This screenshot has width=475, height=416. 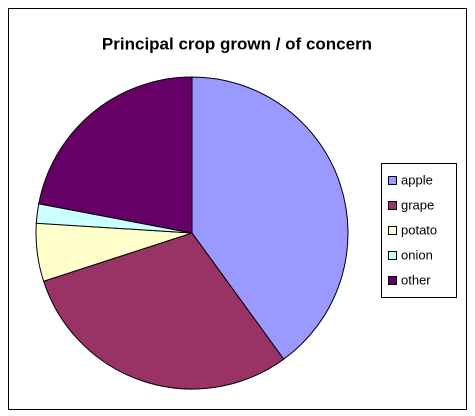 I want to click on pie-slice, so click(x=115, y=155).